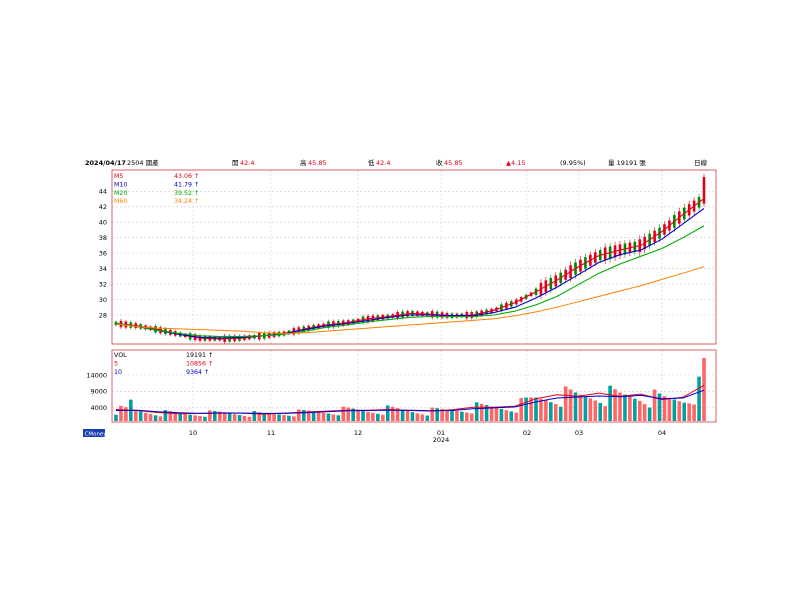 This screenshot has height=600, width=800. Describe the element at coordinates (186, 176) in the screenshot. I see `price-legend-value: 43.06 ↑` at that location.